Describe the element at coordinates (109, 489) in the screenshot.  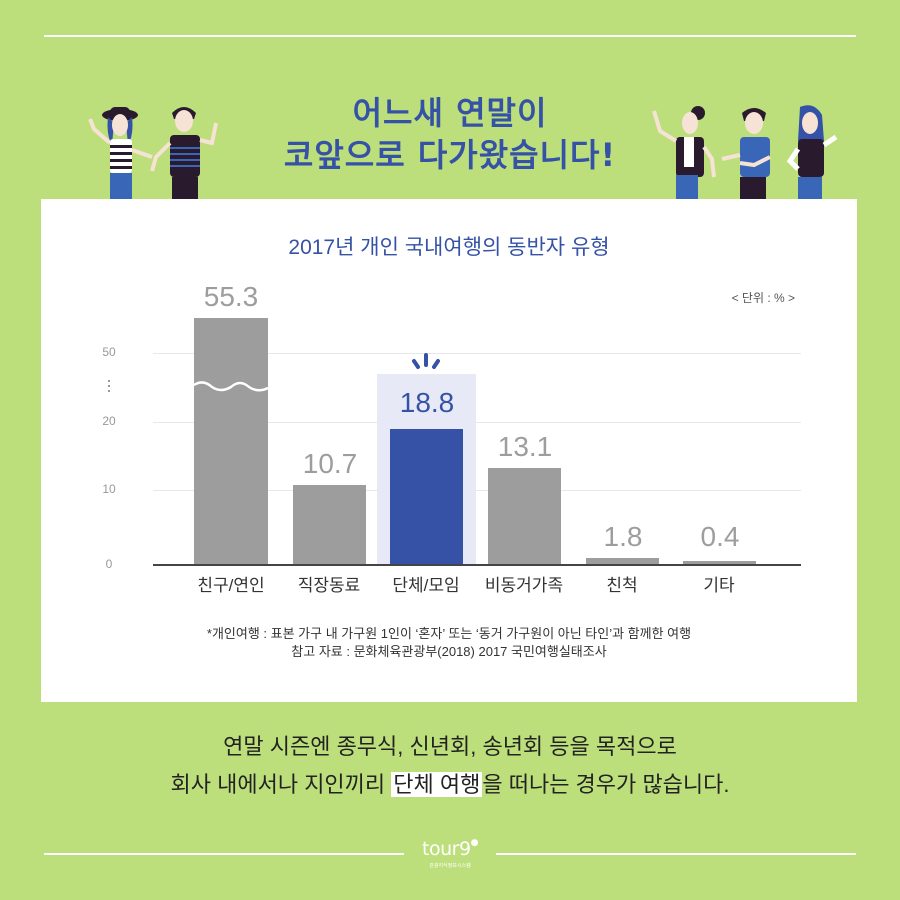
I see `y-tick-10: 10` at that location.